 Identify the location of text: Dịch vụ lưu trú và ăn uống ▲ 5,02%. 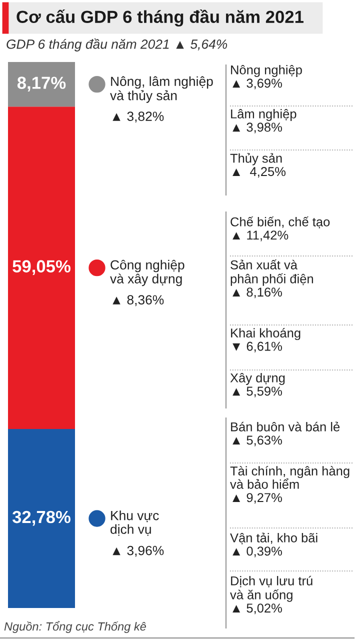
(271, 595).